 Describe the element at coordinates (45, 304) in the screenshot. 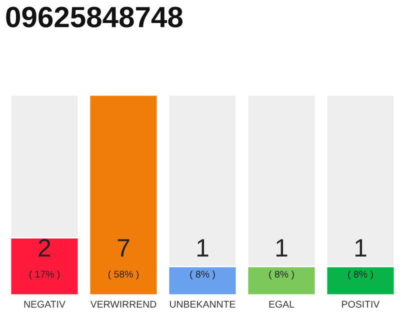

I see `x-tick-label: NEGATIV` at that location.